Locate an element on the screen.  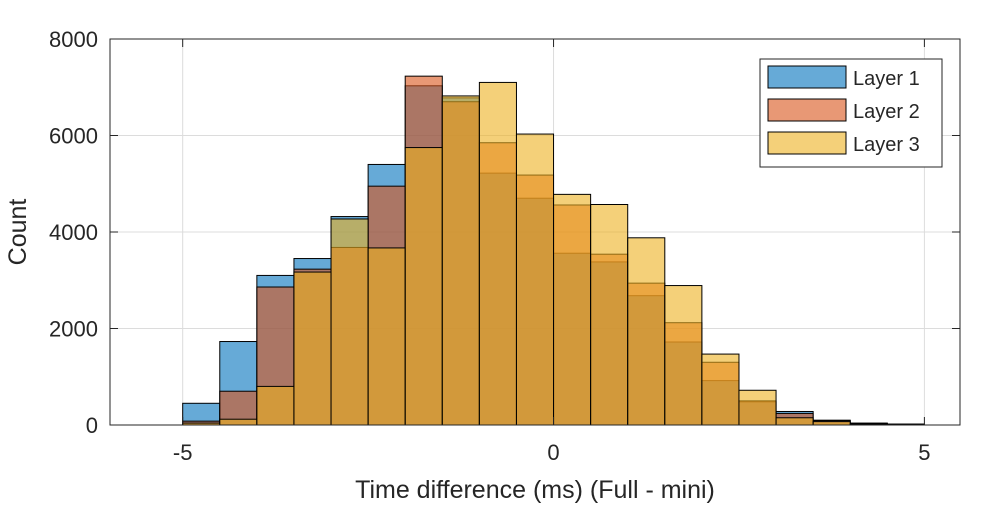
y-tick-label: 0 is located at coordinates (92, 425).